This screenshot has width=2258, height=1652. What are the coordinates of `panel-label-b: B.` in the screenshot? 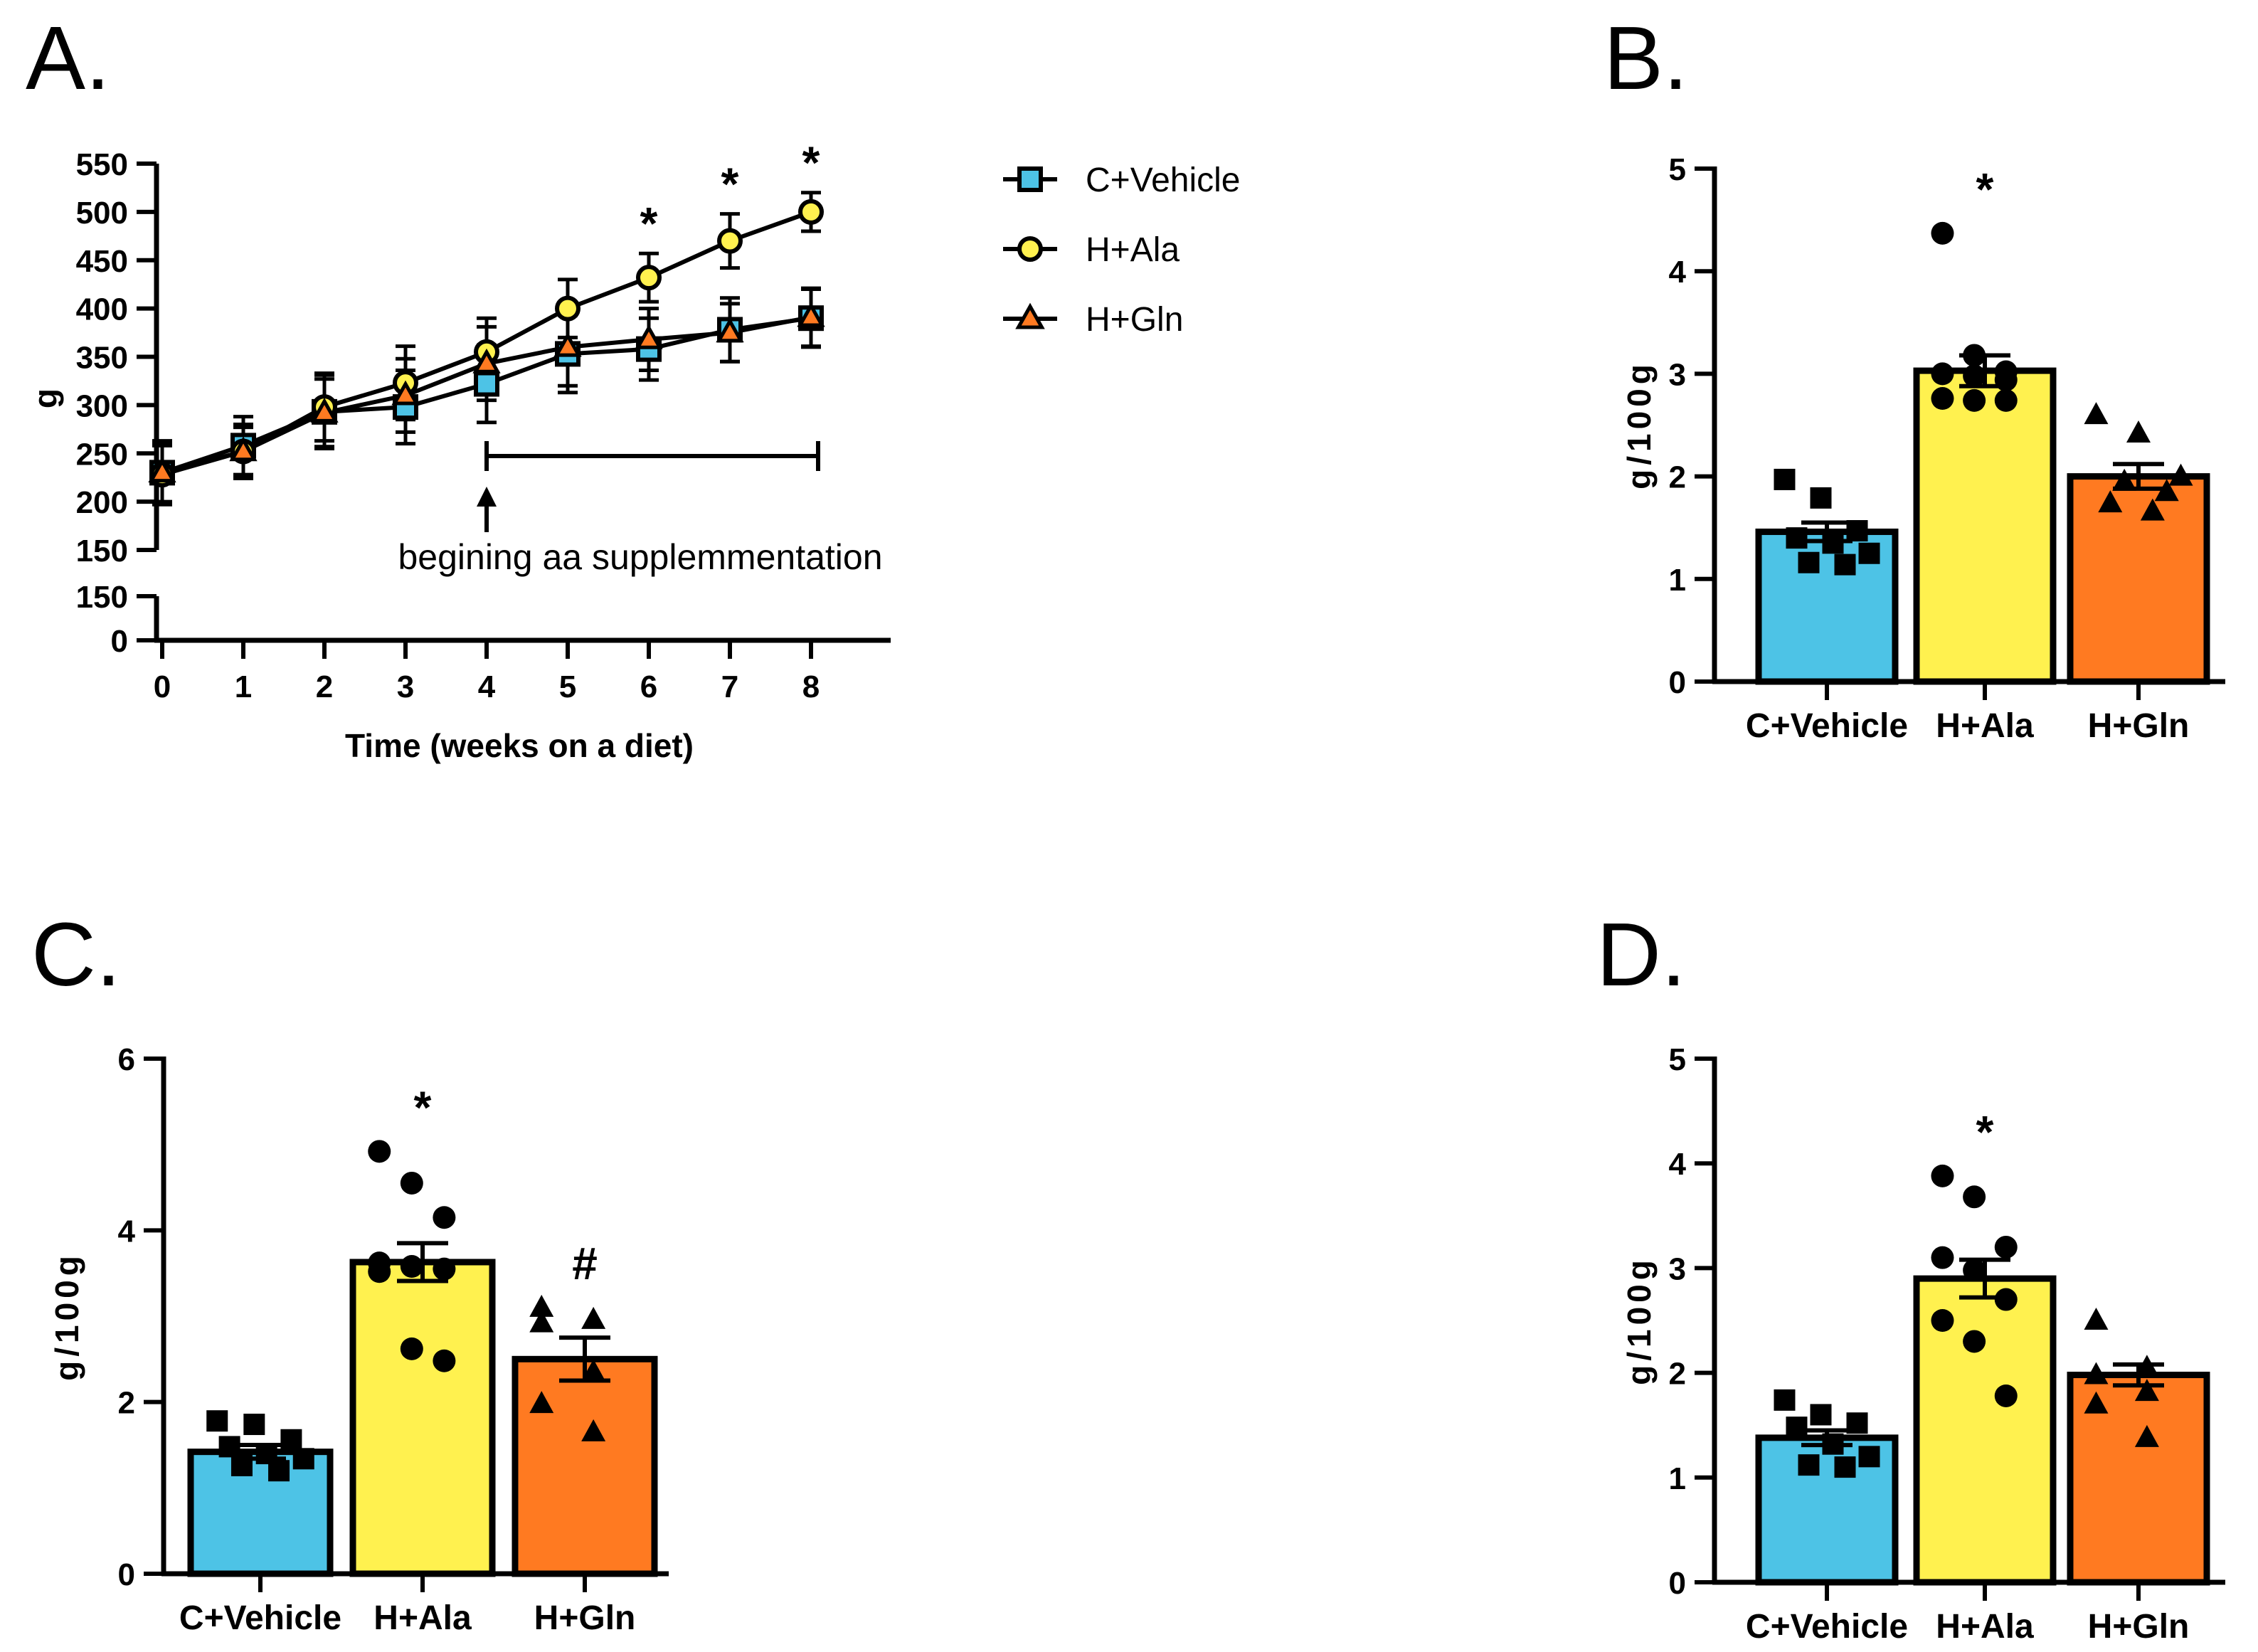 It's located at (1646, 58).